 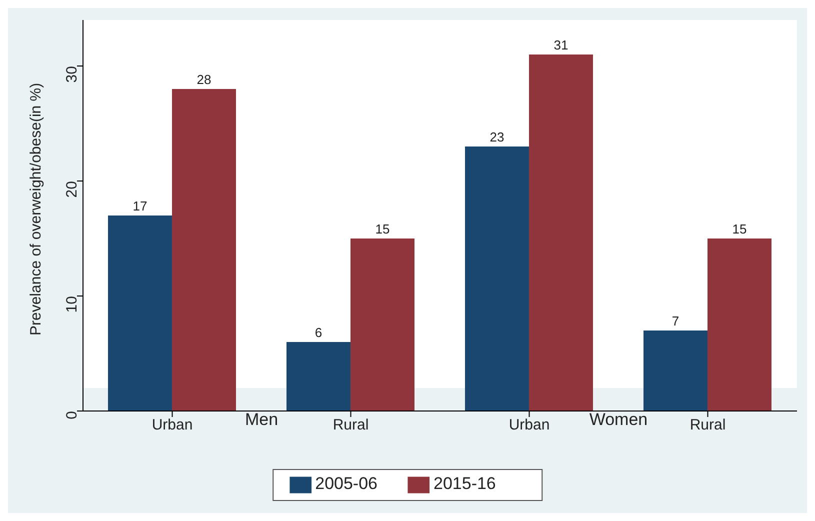 I want to click on y-tick-label: 20, so click(x=71, y=189).